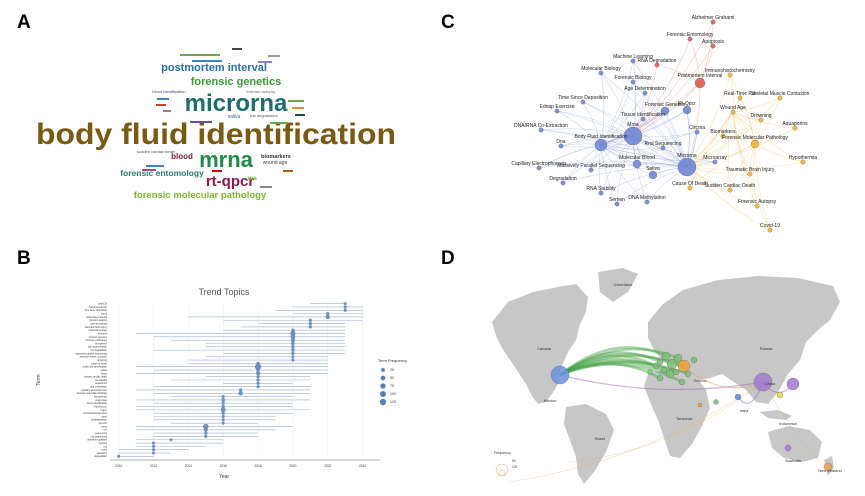 This screenshot has height=496, width=865. What do you see at coordinates (216, 134) in the screenshot?
I see `word-body-fluid-identification: body fluid identification` at bounding box center [216, 134].